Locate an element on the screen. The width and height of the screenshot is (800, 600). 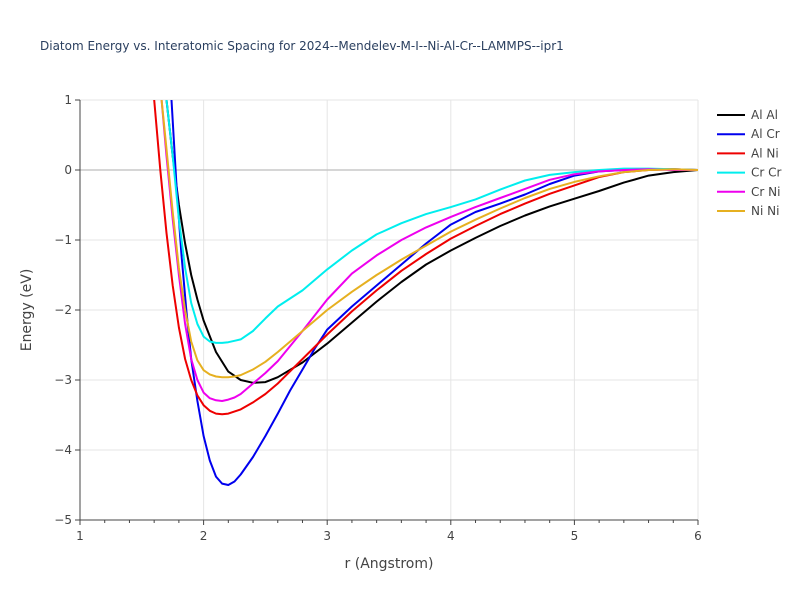
legend-label: Cr Ni is located at coordinates (765, 192).